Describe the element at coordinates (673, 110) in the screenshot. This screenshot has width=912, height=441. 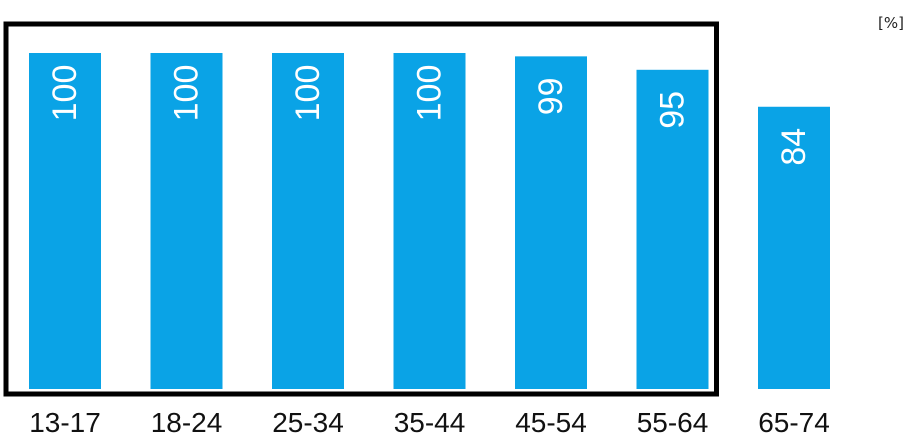
I see `bar-value-label: 95` at that location.